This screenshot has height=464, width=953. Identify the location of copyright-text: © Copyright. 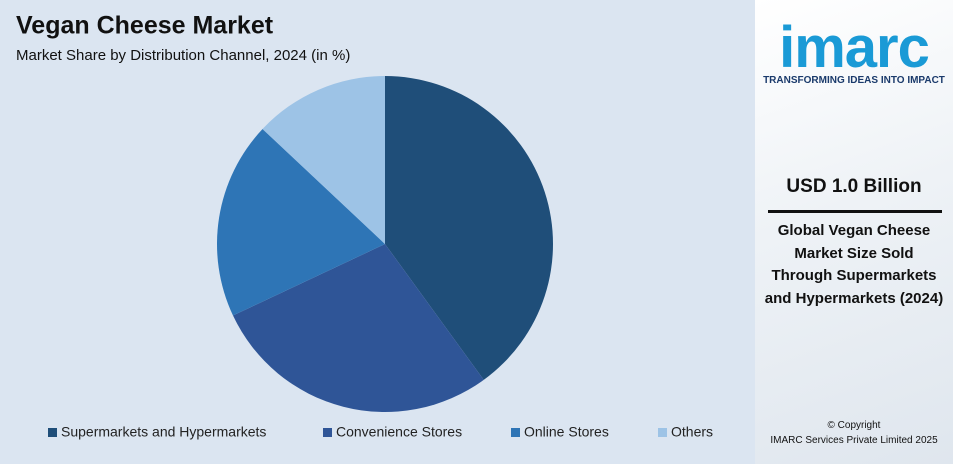
(854, 425).